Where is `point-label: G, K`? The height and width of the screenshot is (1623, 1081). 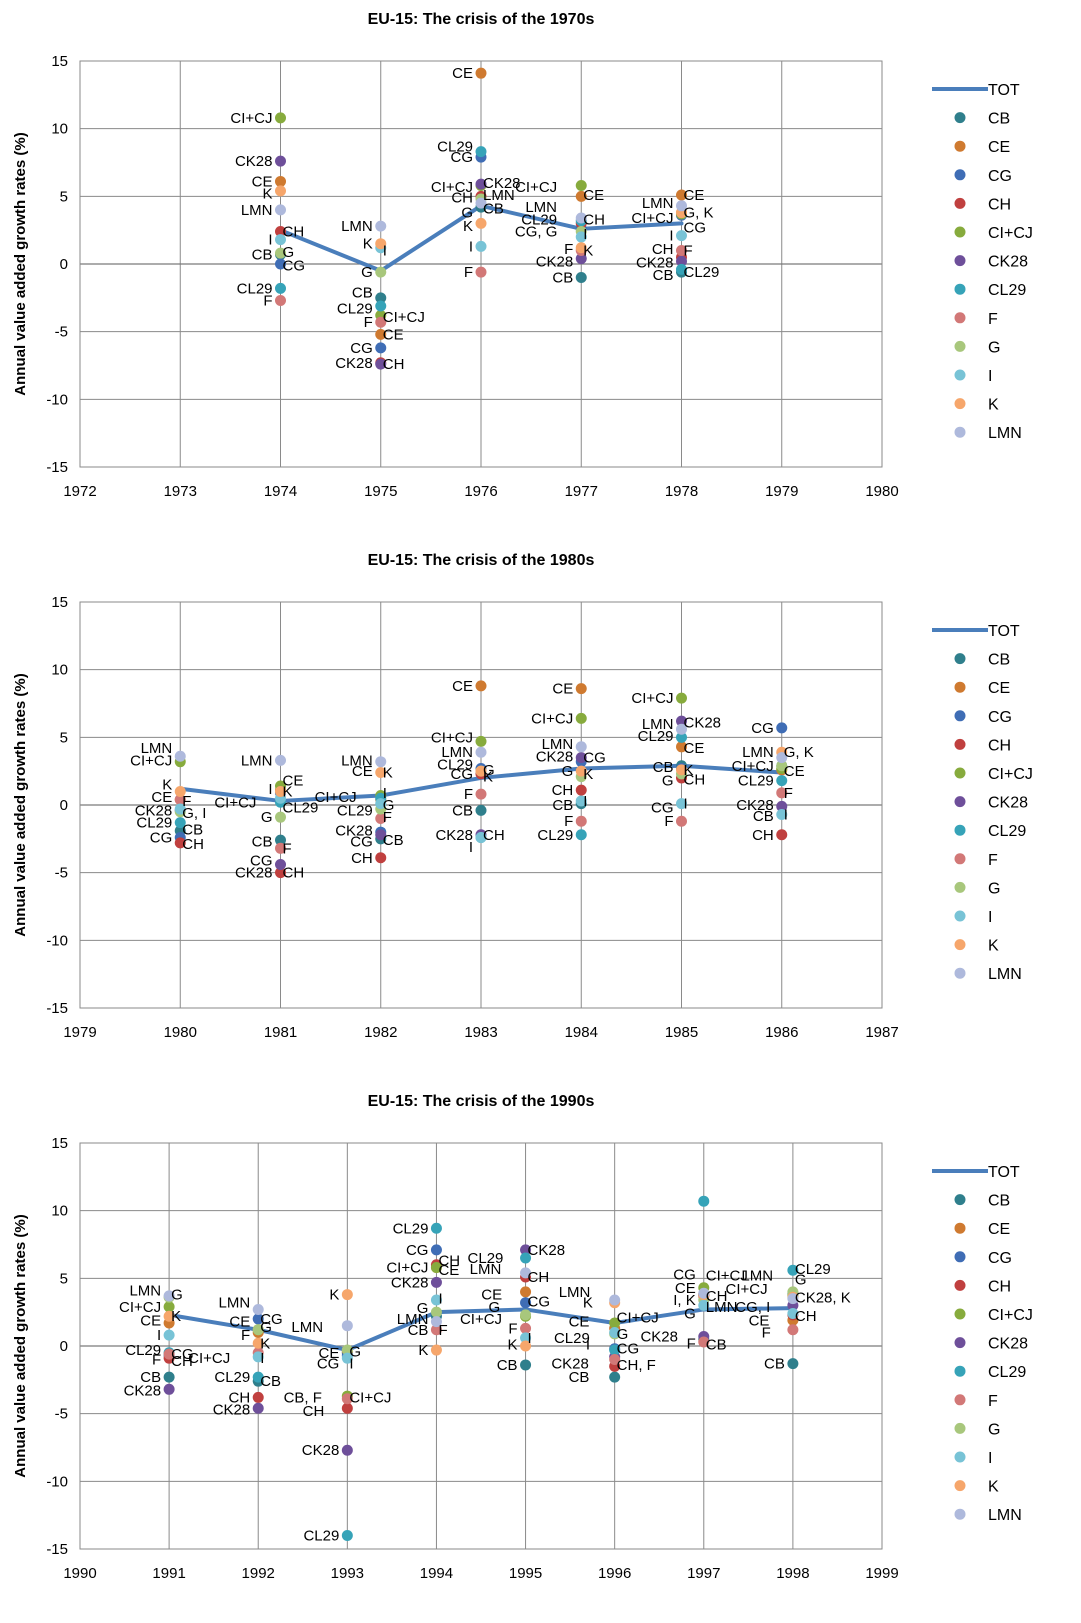
point-label: G, K is located at coordinates (699, 213).